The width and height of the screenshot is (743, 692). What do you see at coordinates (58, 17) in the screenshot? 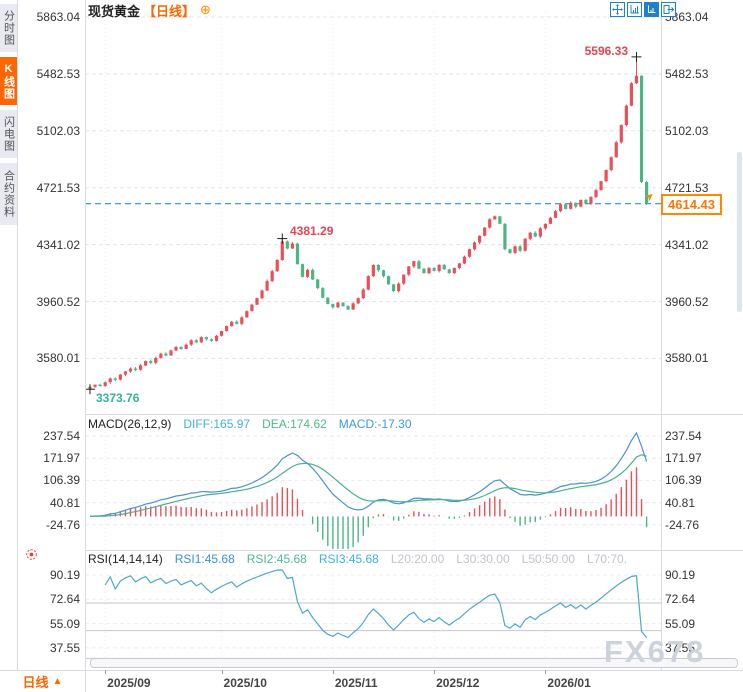
I see `price-axis-label: 5863.04` at bounding box center [58, 17].